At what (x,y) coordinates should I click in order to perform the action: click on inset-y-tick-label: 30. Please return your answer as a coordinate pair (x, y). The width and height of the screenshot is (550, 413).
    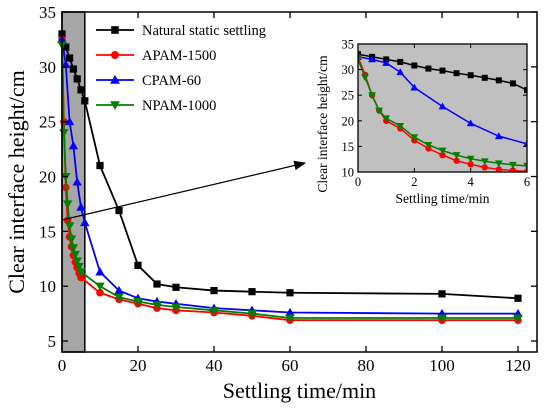
    Looking at the image, I should click on (348, 70).